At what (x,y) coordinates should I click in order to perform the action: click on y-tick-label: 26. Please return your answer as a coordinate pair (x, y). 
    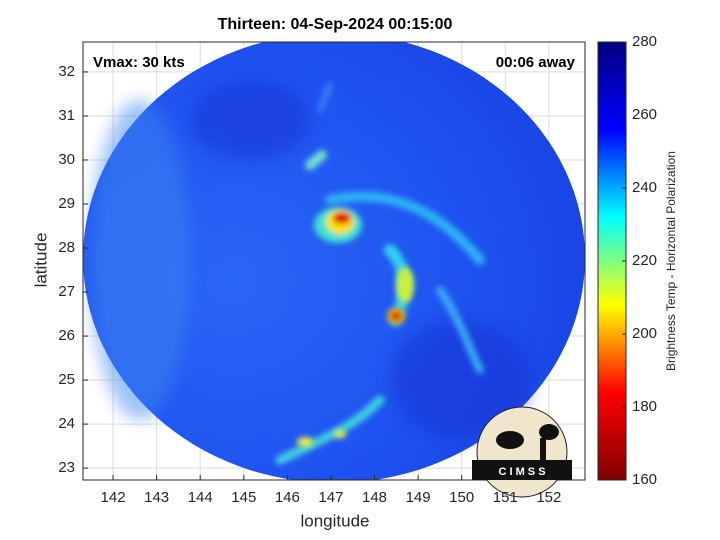
    Looking at the image, I should click on (66, 335).